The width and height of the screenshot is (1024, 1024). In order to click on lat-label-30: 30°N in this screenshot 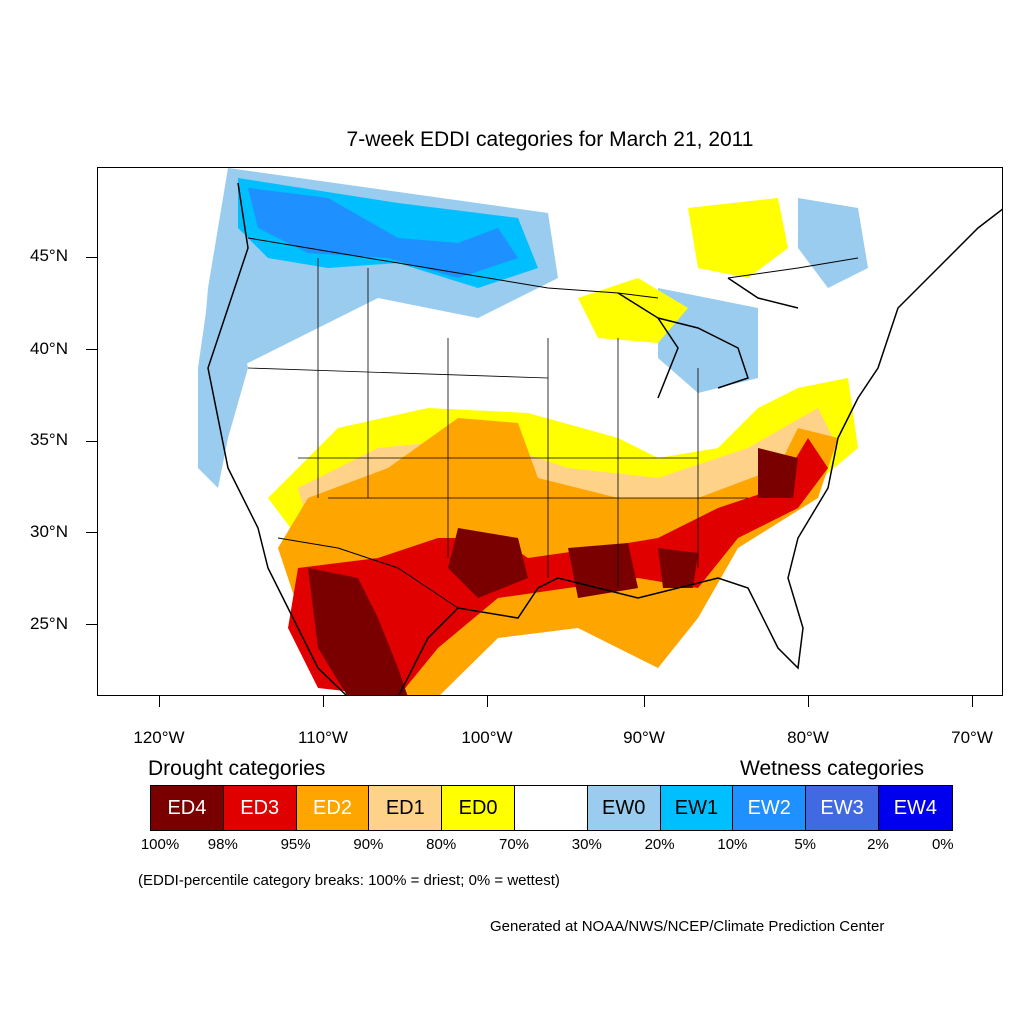, I will do `click(49, 531)`.